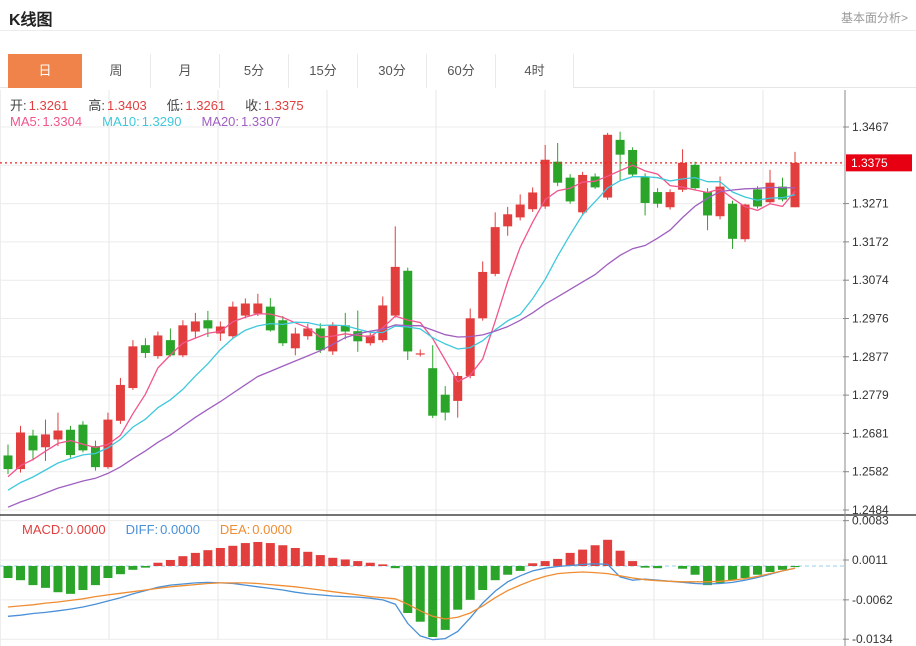 This screenshot has height=646, width=916. Describe the element at coordinates (872, 639) in the screenshot. I see `svg-text: -0.0134` at that location.